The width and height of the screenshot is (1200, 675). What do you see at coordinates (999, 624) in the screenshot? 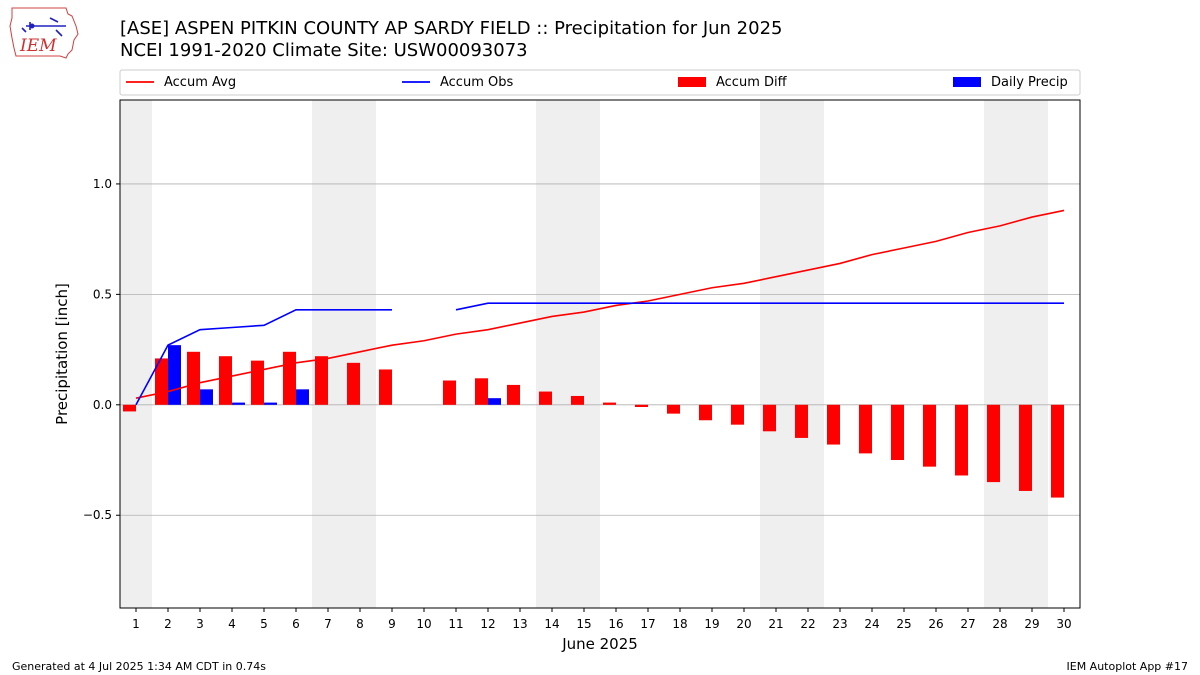
I see `x-tick-label: 28` at bounding box center [999, 624].